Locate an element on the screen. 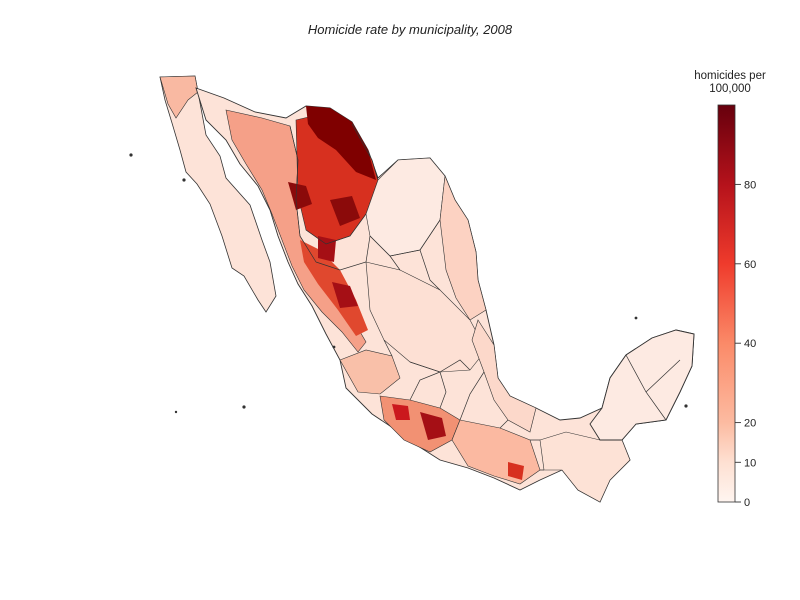  island-tres-marias is located at coordinates (334, 347).